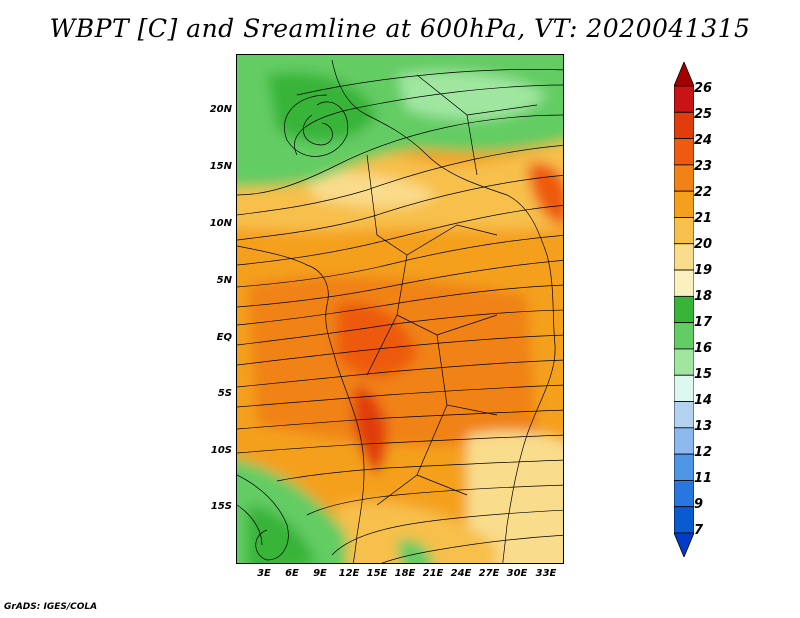 The height and width of the screenshot is (618, 800). Describe the element at coordinates (703, 114) in the screenshot. I see `colorbar-label-25: 25` at that location.